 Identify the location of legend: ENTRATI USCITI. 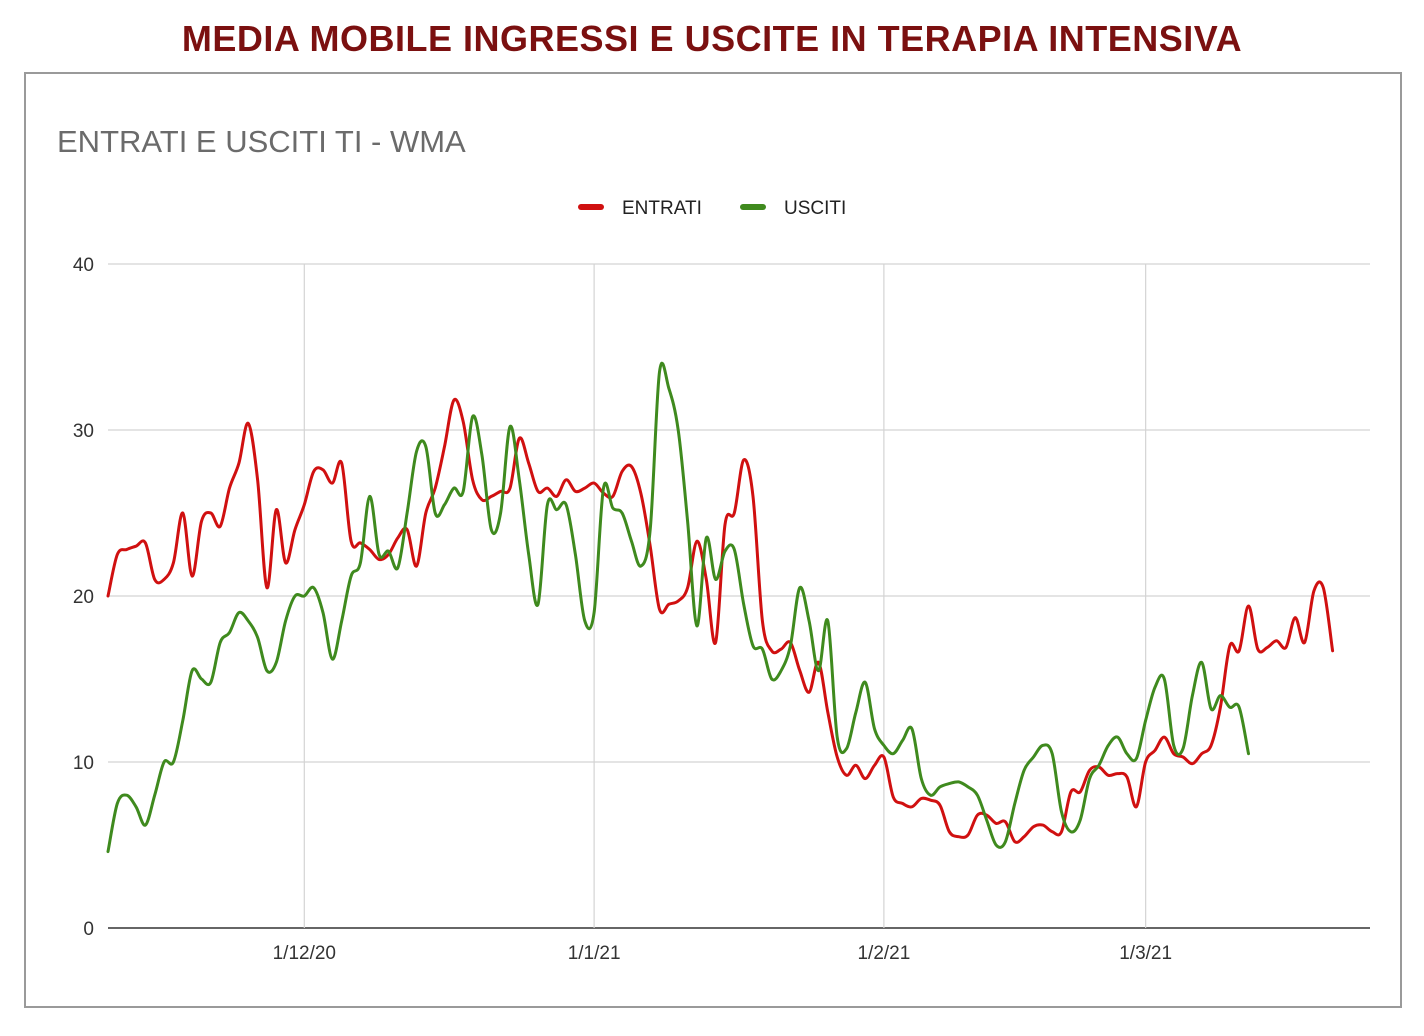
(712, 208).